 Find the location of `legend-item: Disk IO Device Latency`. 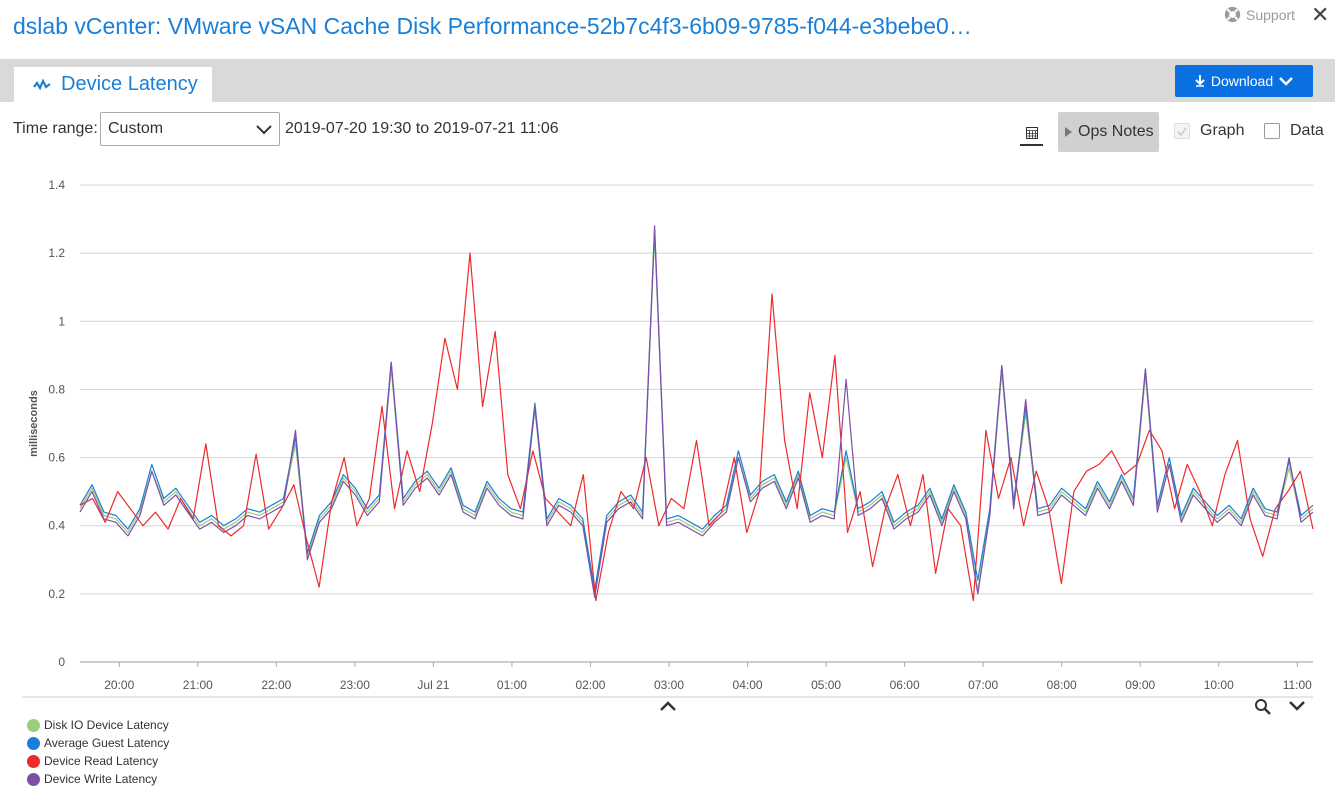

legend-item: Disk IO Device Latency is located at coordinates (98, 725).